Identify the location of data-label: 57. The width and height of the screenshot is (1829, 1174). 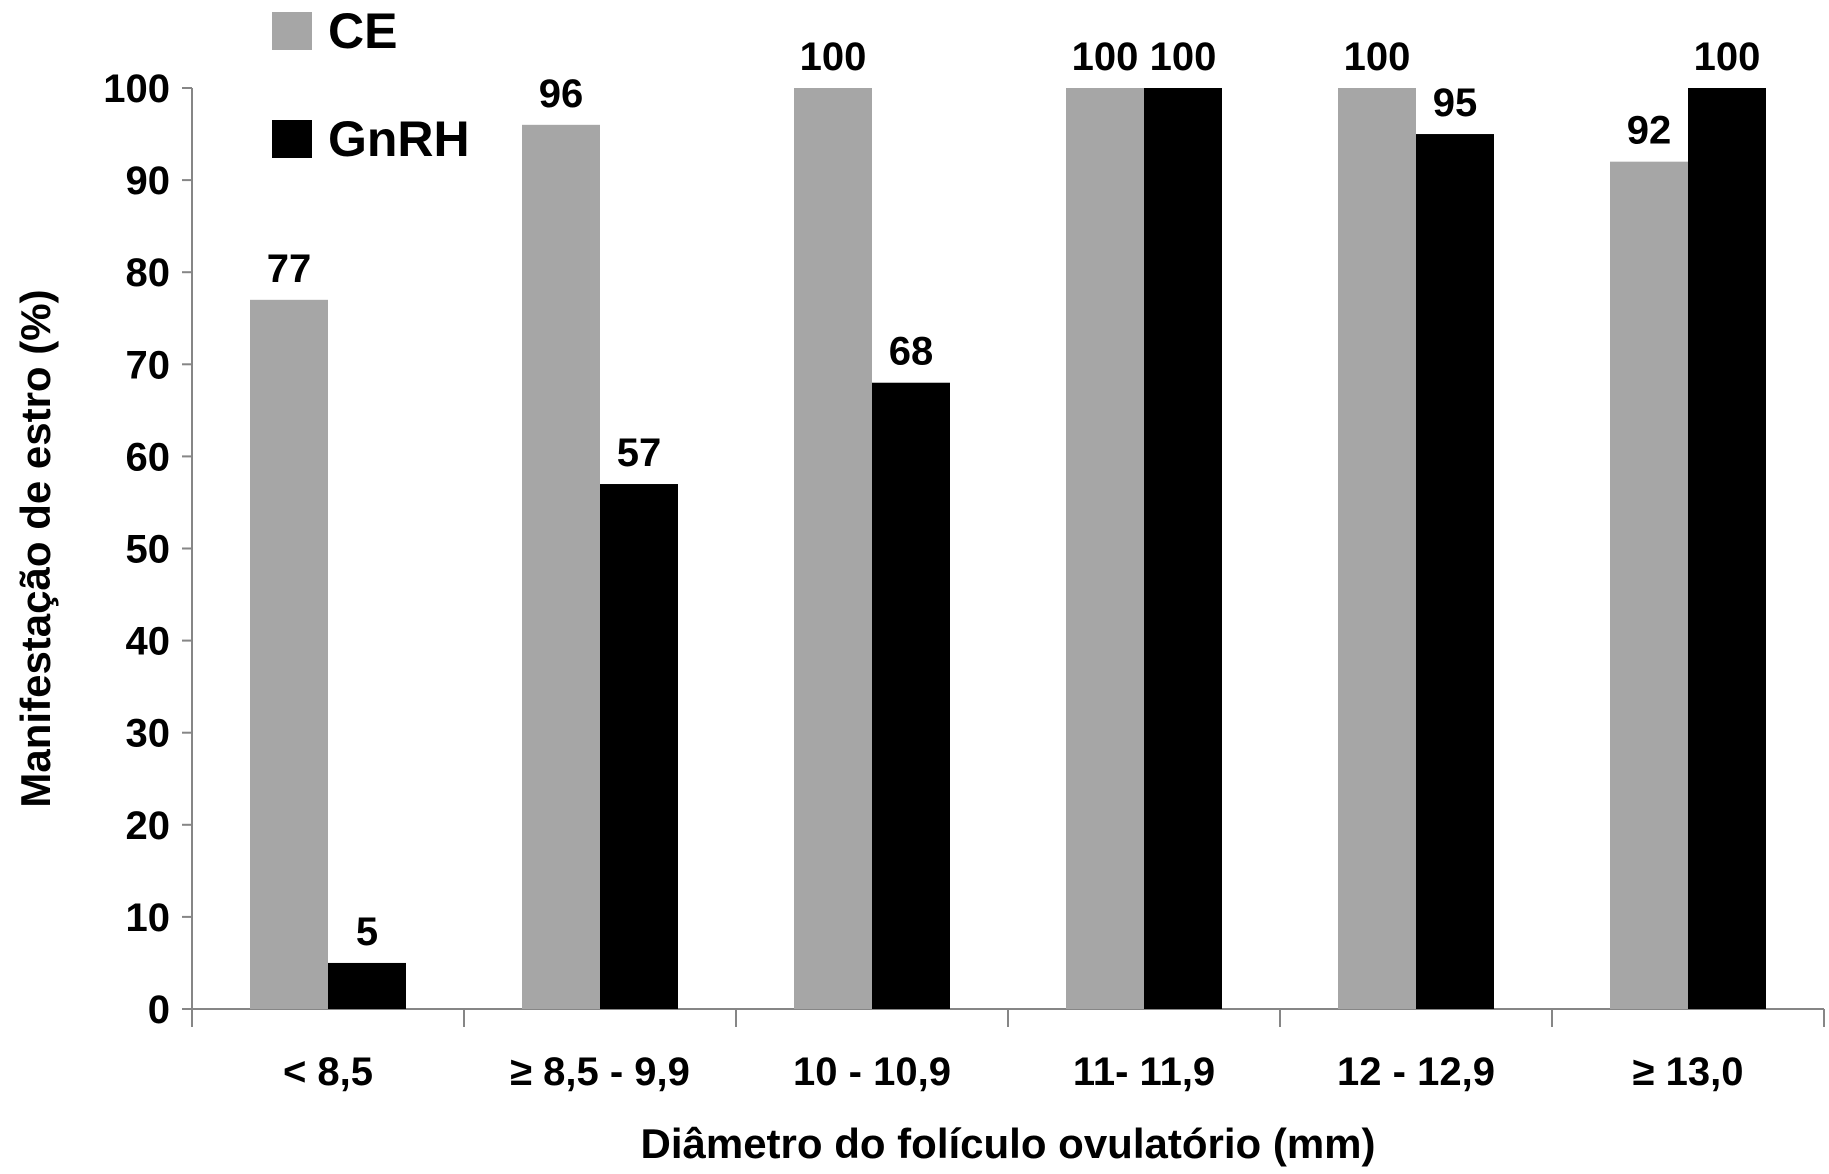
(639, 453).